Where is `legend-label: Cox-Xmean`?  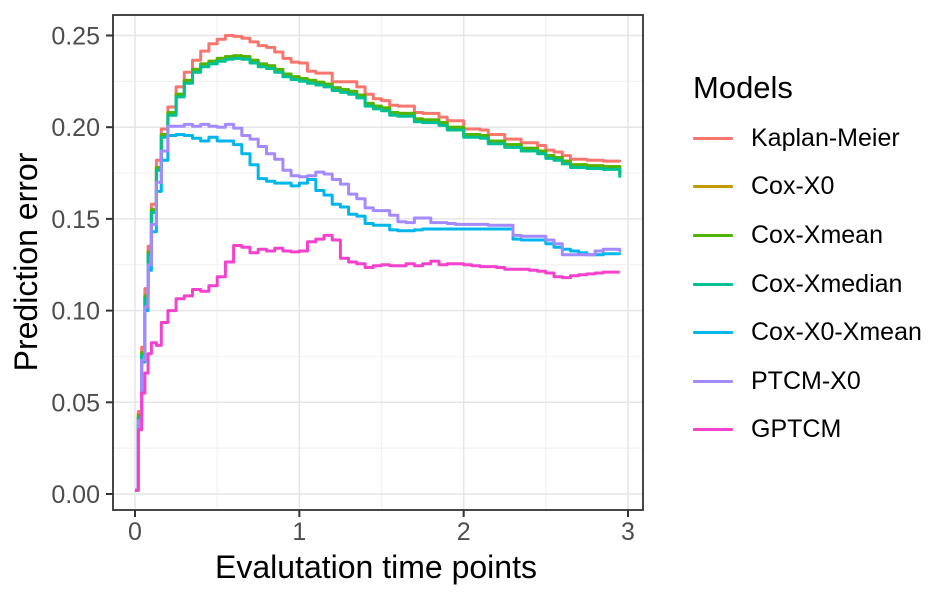 legend-label: Cox-Xmean is located at coordinates (817, 234).